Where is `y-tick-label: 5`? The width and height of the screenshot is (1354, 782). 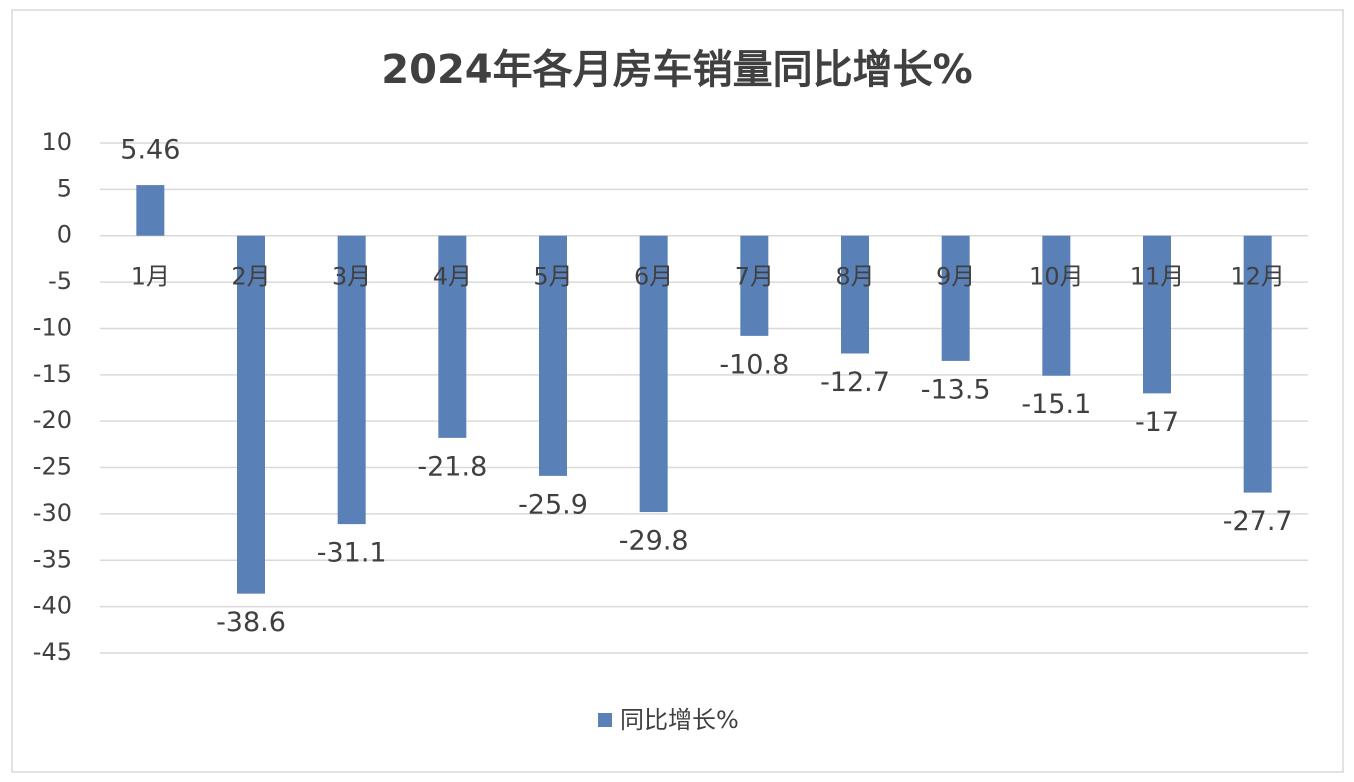
y-tick-label: 5 is located at coordinates (64, 188).